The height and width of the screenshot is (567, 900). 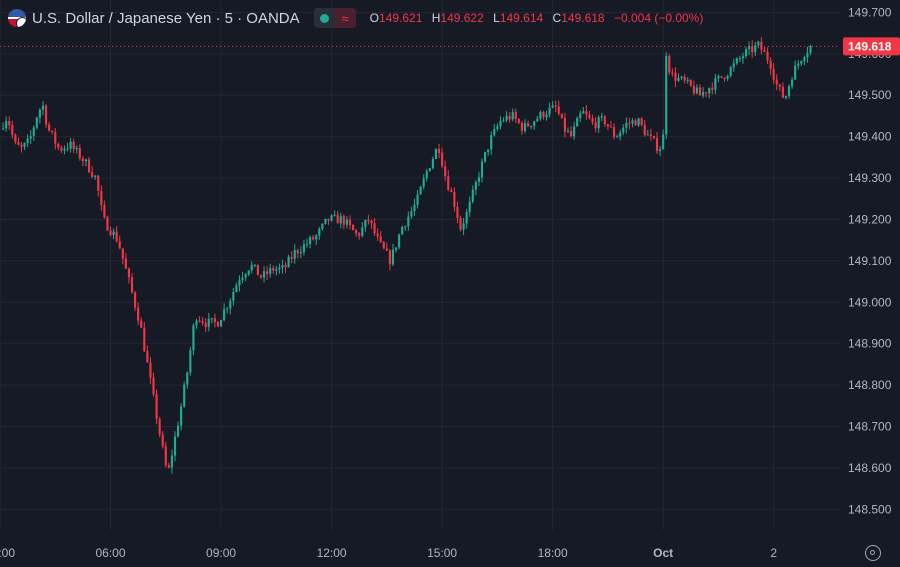 I want to click on market-open-indicator, so click(x=324, y=18).